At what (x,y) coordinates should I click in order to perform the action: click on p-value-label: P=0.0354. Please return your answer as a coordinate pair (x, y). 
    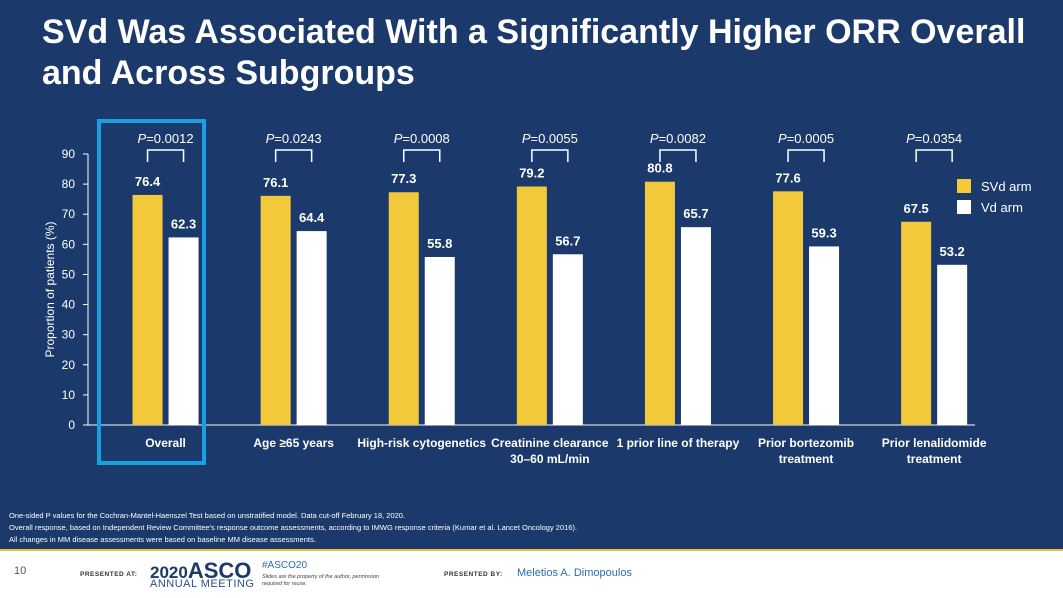
    Looking at the image, I should click on (934, 138).